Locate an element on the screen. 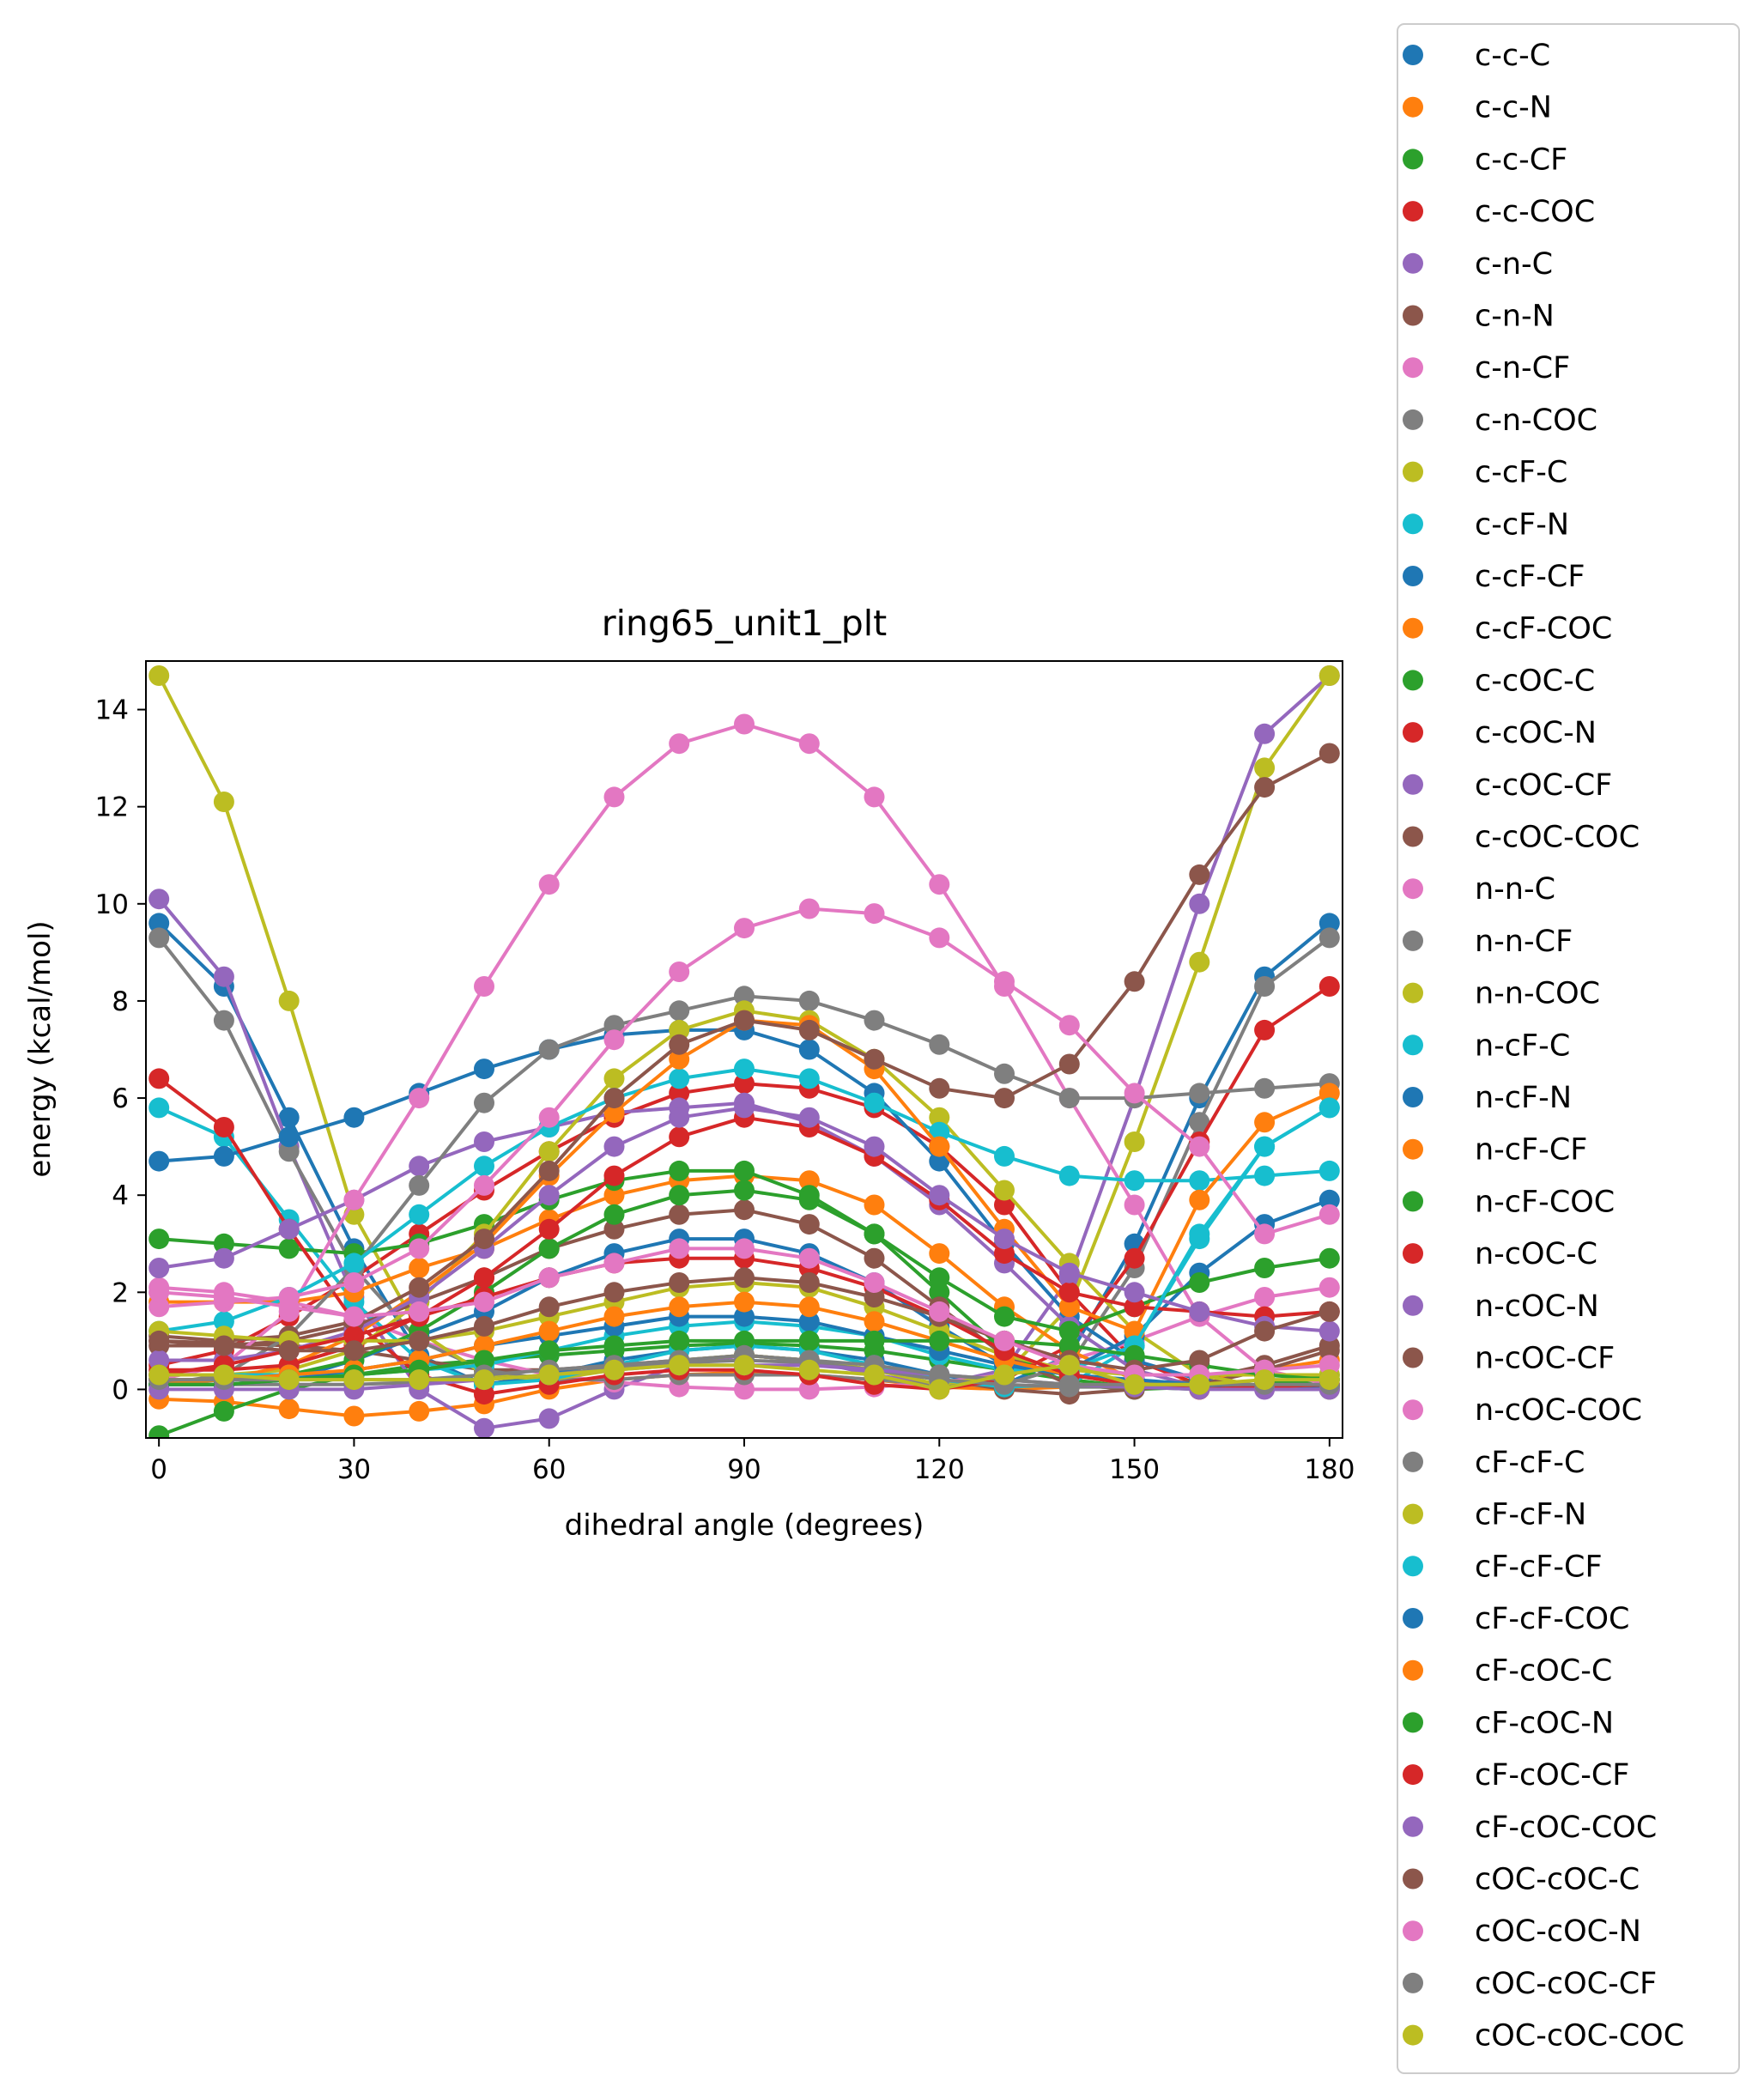 Image resolution: width=1764 pixels, height=2099 pixels. legend-item: cF-cF-C is located at coordinates (1494, 1463).